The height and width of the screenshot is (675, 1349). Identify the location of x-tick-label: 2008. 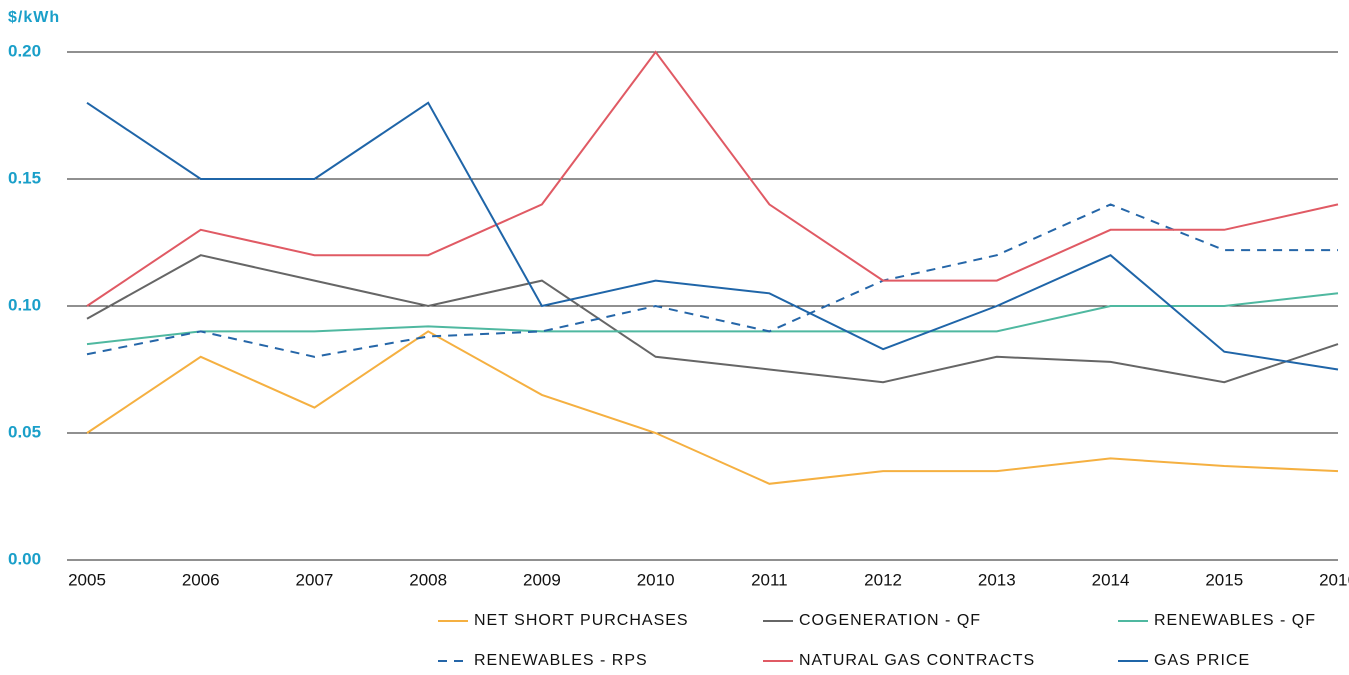
(428, 579).